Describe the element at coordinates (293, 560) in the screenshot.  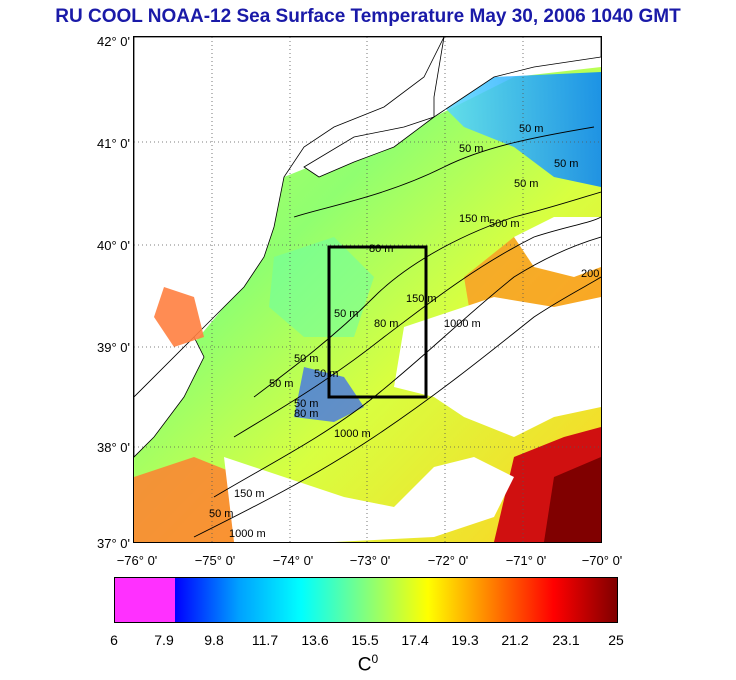
I see `longitude-label-74: −74° 0'` at that location.